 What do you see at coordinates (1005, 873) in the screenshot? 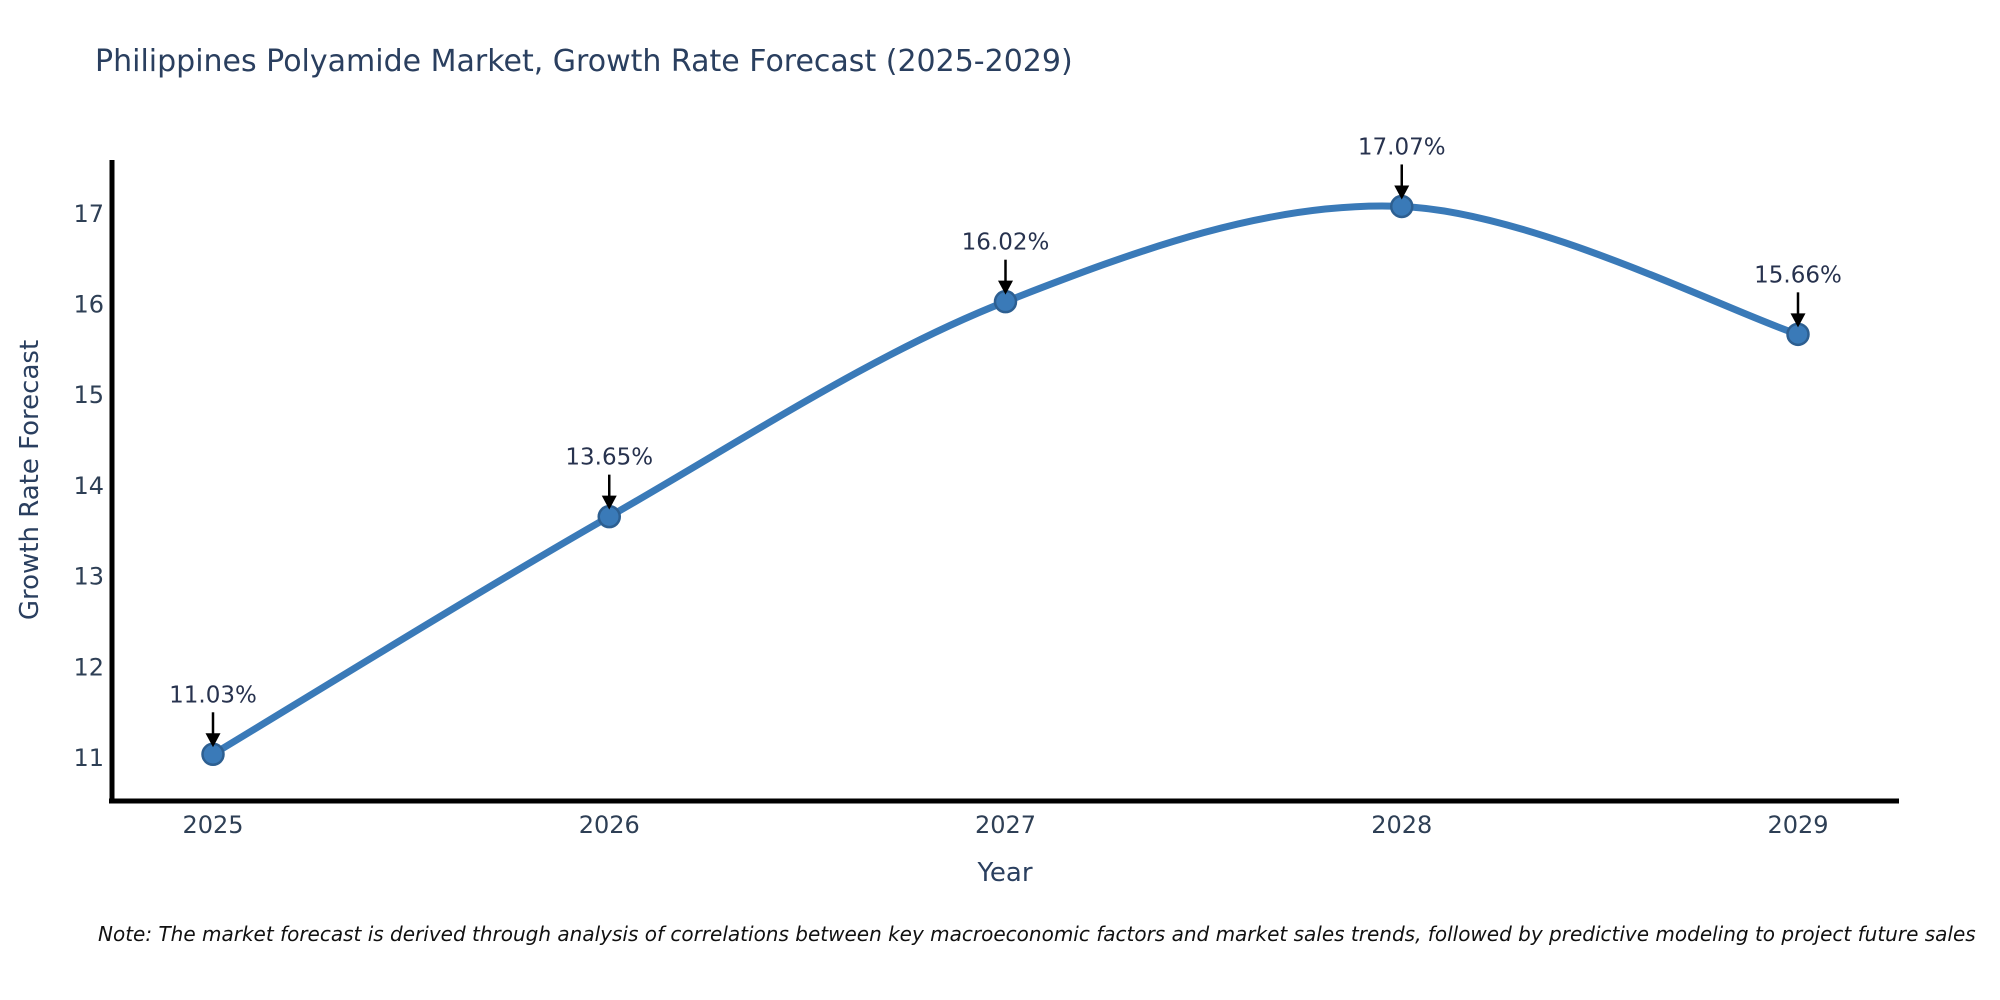
I see `x-axis-title: Year` at bounding box center [1005, 873].